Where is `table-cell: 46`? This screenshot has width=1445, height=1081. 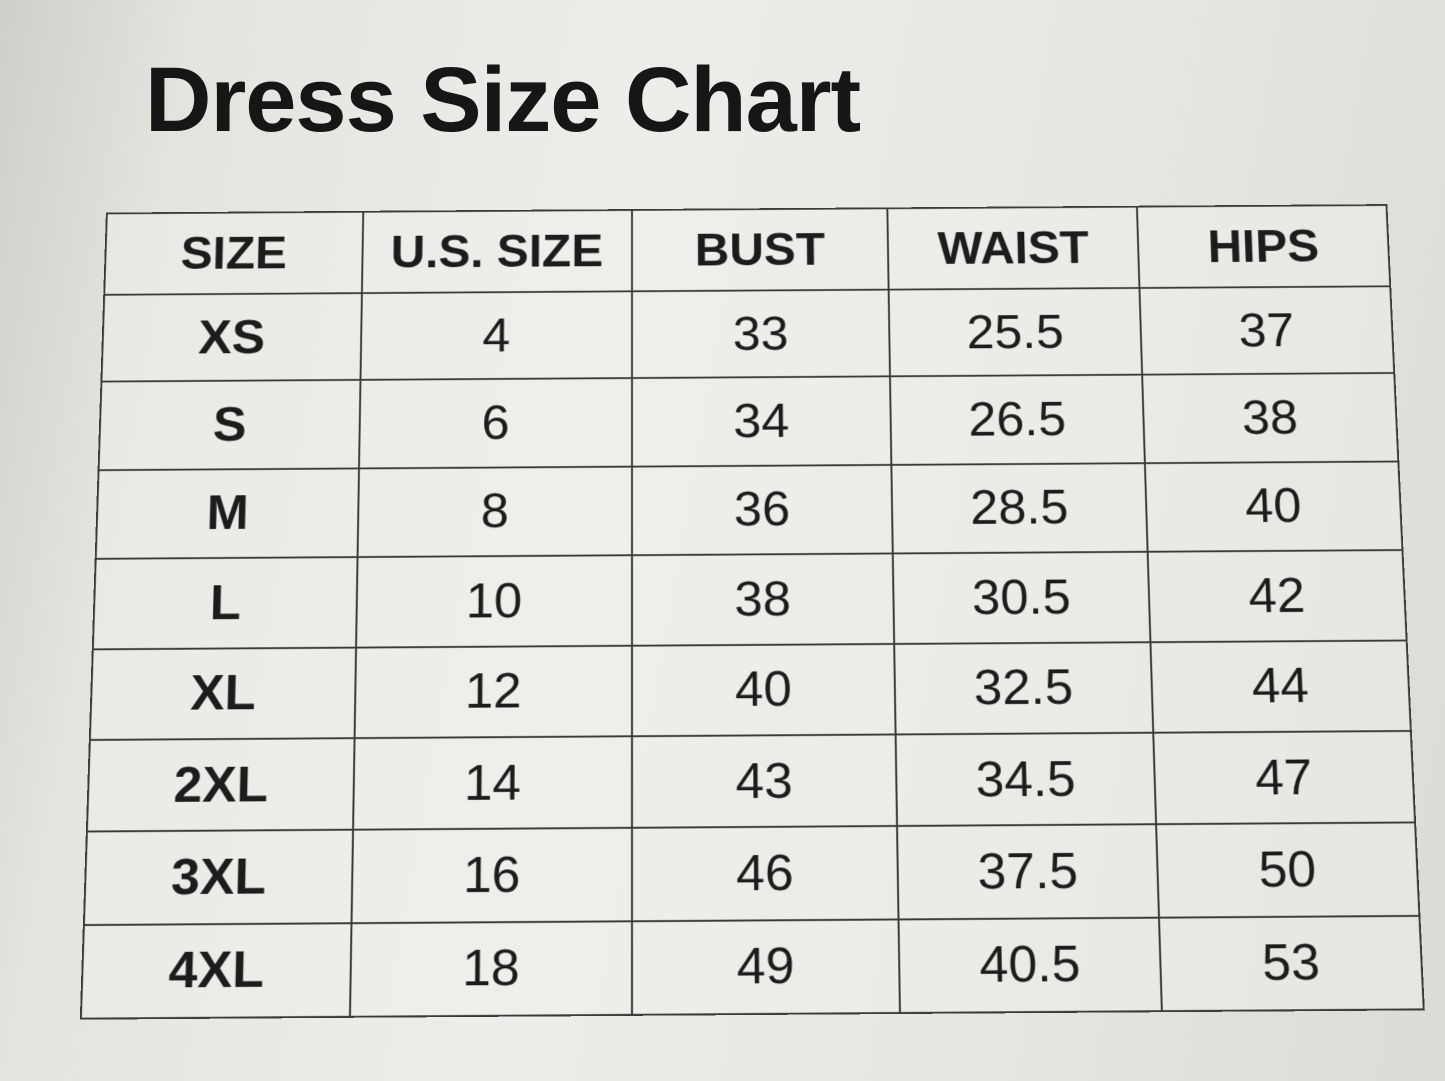
table-cell: 46 is located at coordinates (765, 873).